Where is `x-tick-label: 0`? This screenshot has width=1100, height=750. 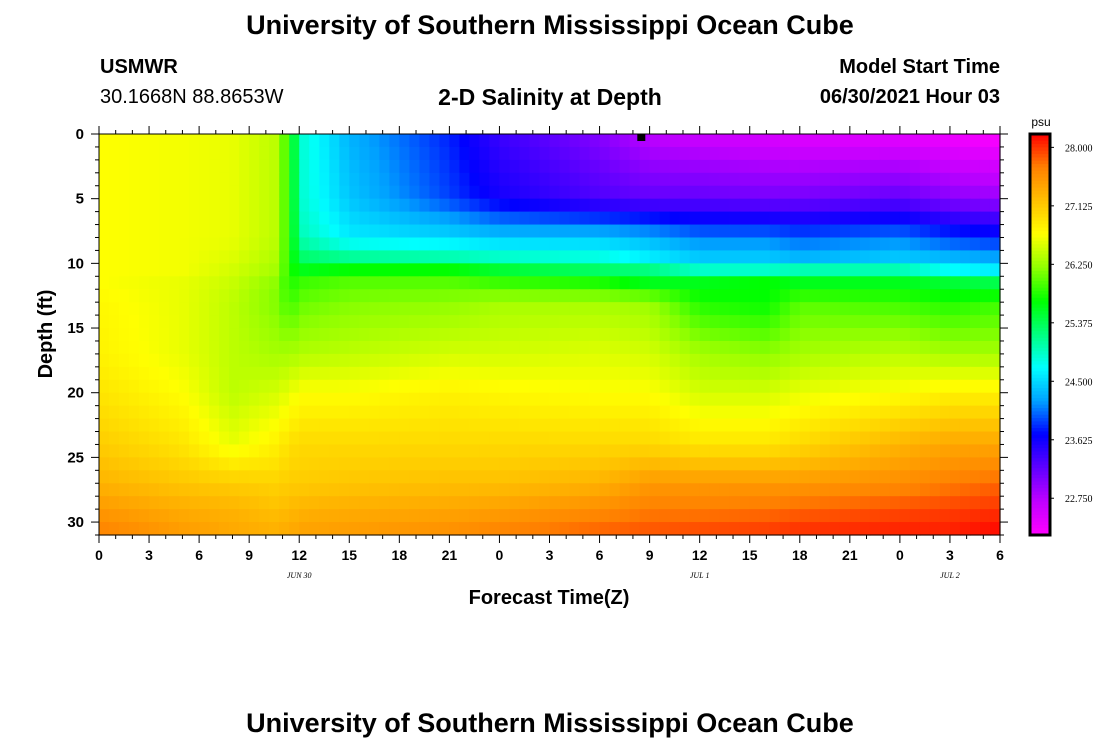 x-tick-label: 0 is located at coordinates (500, 555).